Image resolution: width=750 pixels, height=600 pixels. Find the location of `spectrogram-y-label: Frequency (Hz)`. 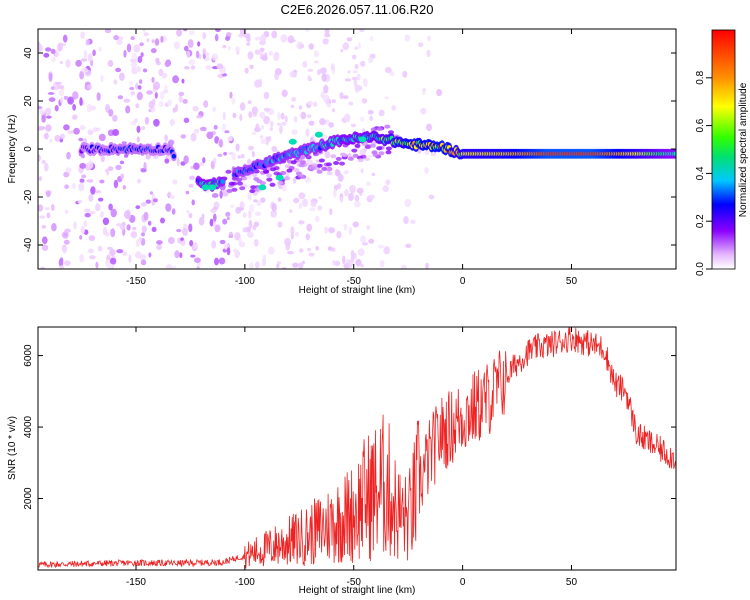

spectrogram-y-label: Frequency (Hz) is located at coordinates (12, 149).